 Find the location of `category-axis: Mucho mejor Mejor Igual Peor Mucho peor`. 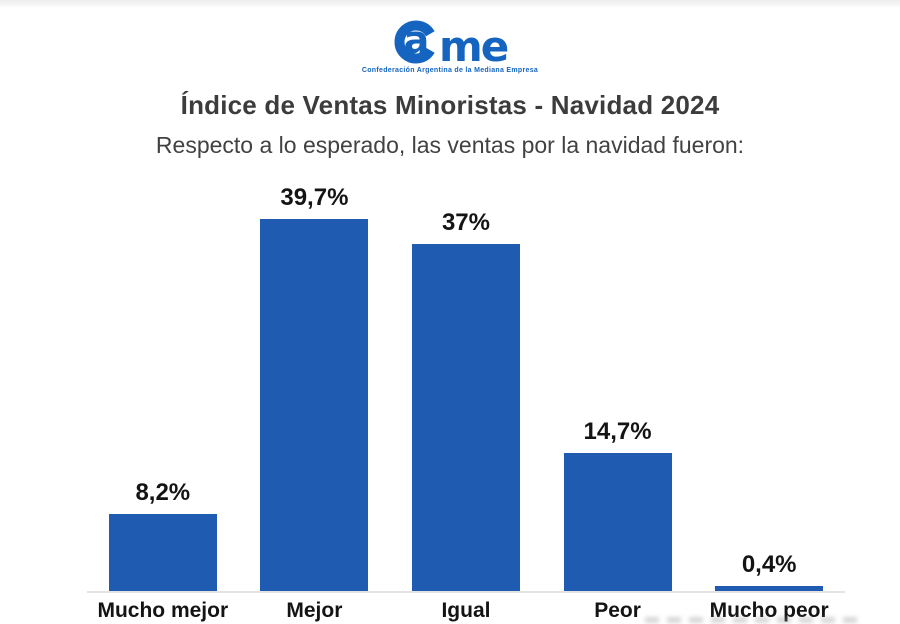

category-axis: Mucho mejor Mejor Igual Peor Mucho peor is located at coordinates (466, 608).